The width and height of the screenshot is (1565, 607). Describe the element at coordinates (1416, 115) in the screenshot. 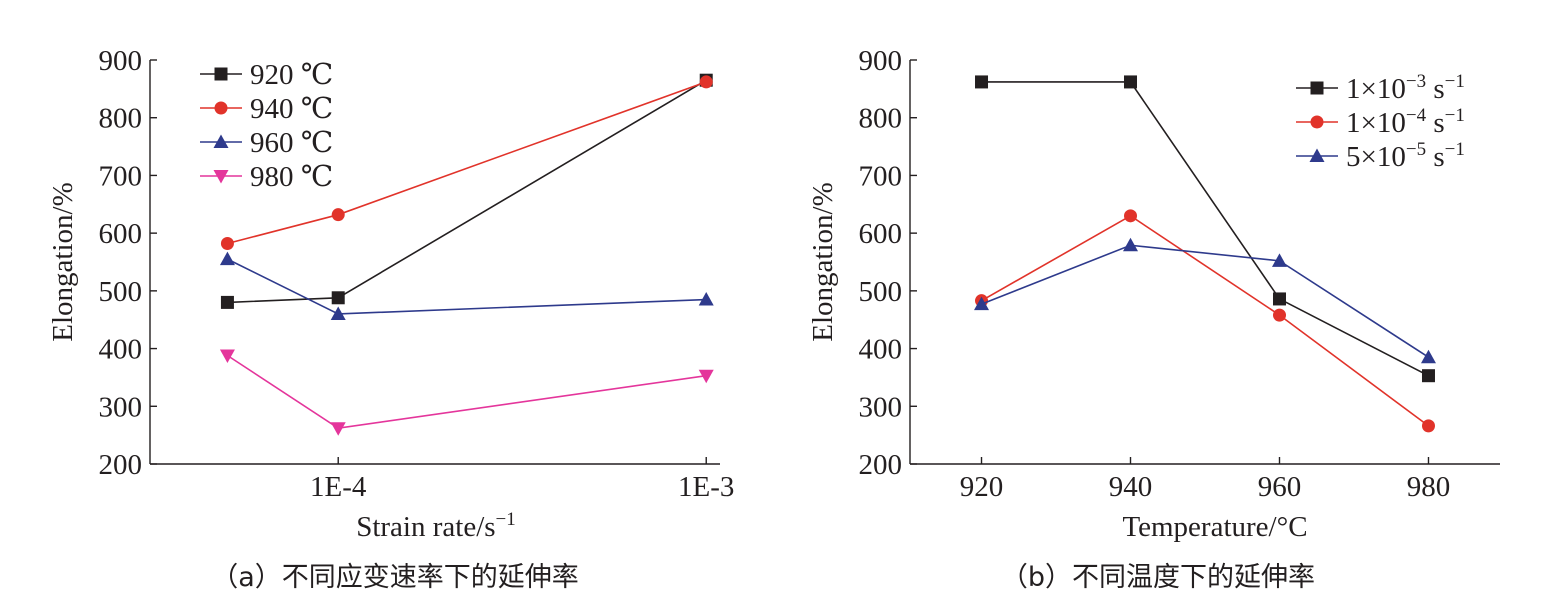

I see `legend-1-label-sup: −4` at that location.